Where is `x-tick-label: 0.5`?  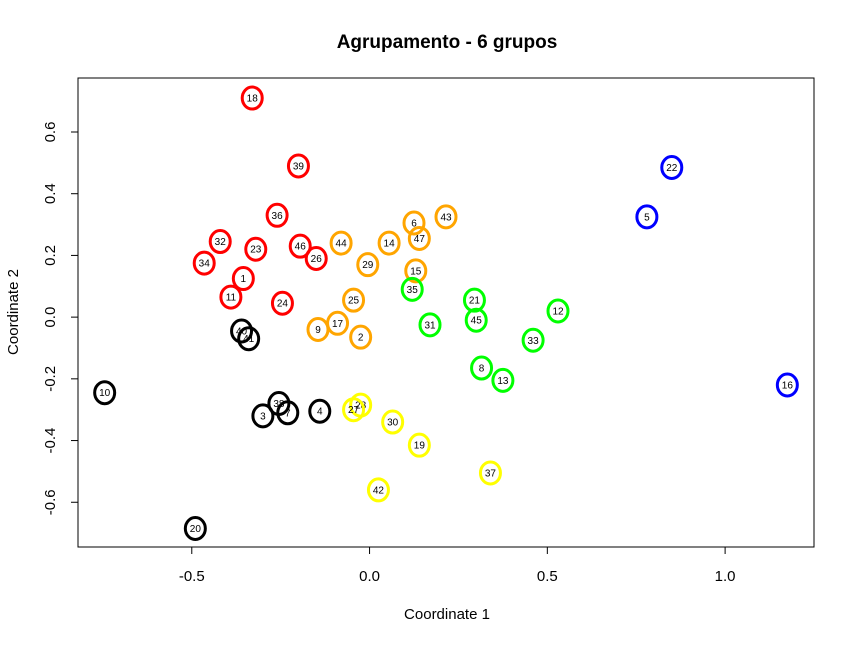
x-tick-label: 0.5 is located at coordinates (547, 576).